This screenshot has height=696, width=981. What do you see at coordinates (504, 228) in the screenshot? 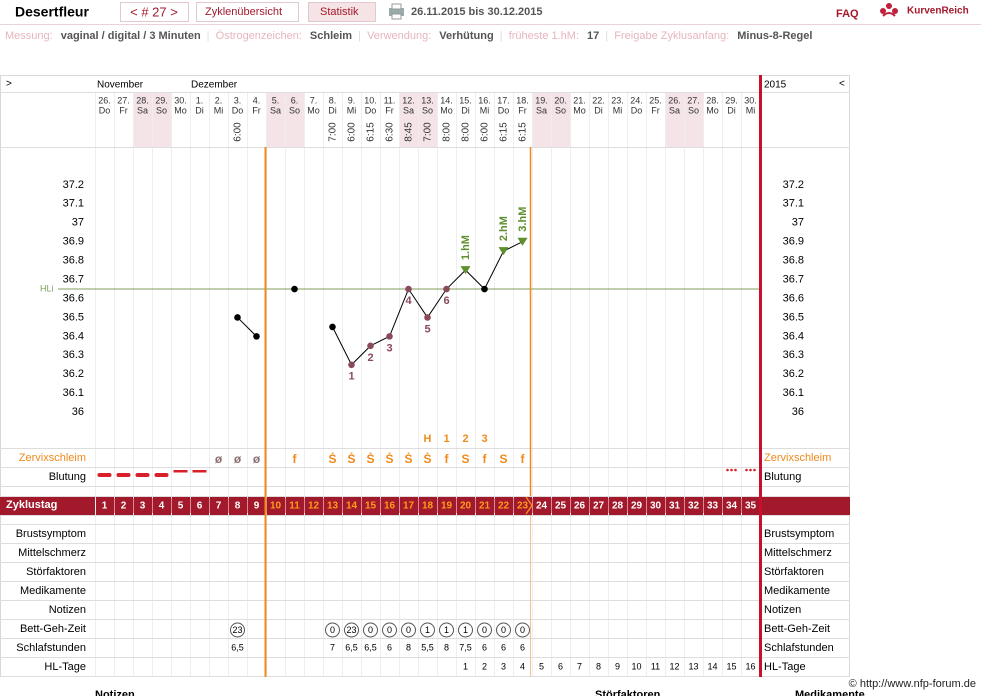
I see `hm-label: 2.hM` at bounding box center [504, 228].